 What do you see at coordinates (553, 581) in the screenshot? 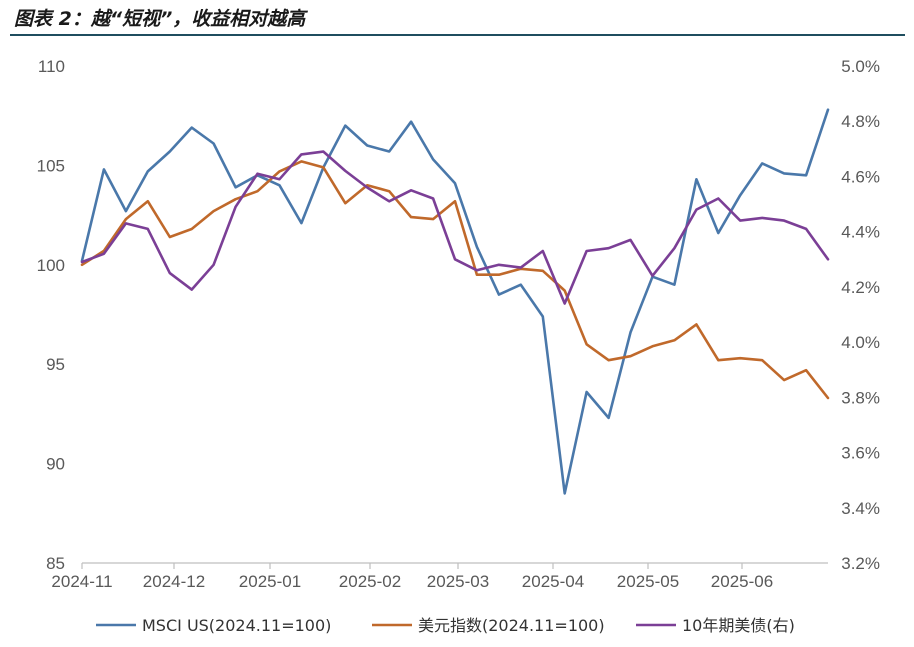
I see `x-tick-label: 2025-04` at bounding box center [553, 581].